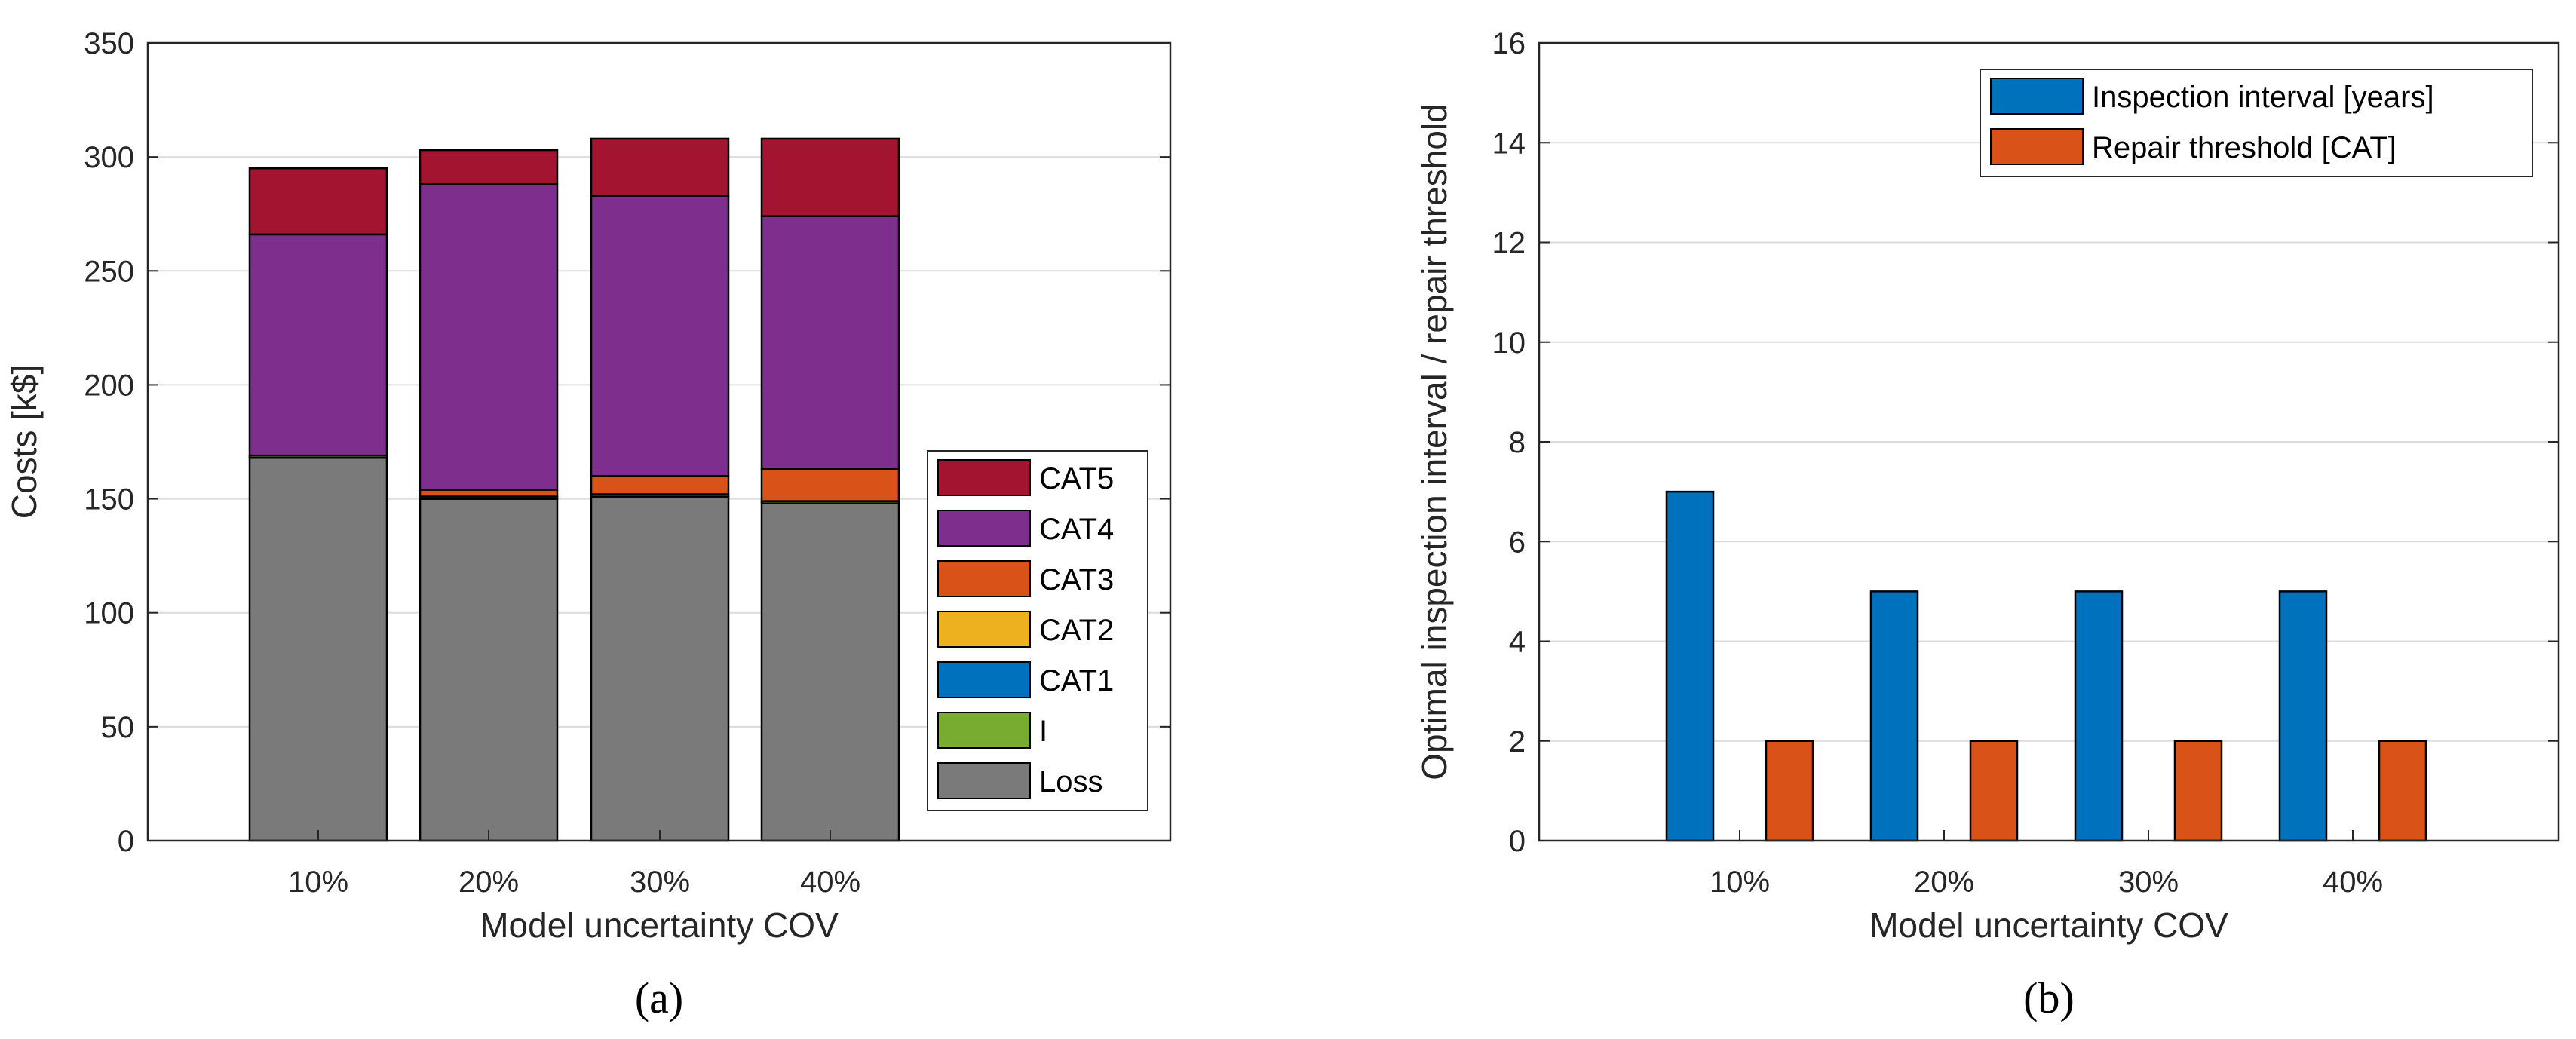 Image resolution: width=2576 pixels, height=1039 pixels. Describe the element at coordinates (109, 499) in the screenshot. I see `ytick-label-150: 150` at that location.